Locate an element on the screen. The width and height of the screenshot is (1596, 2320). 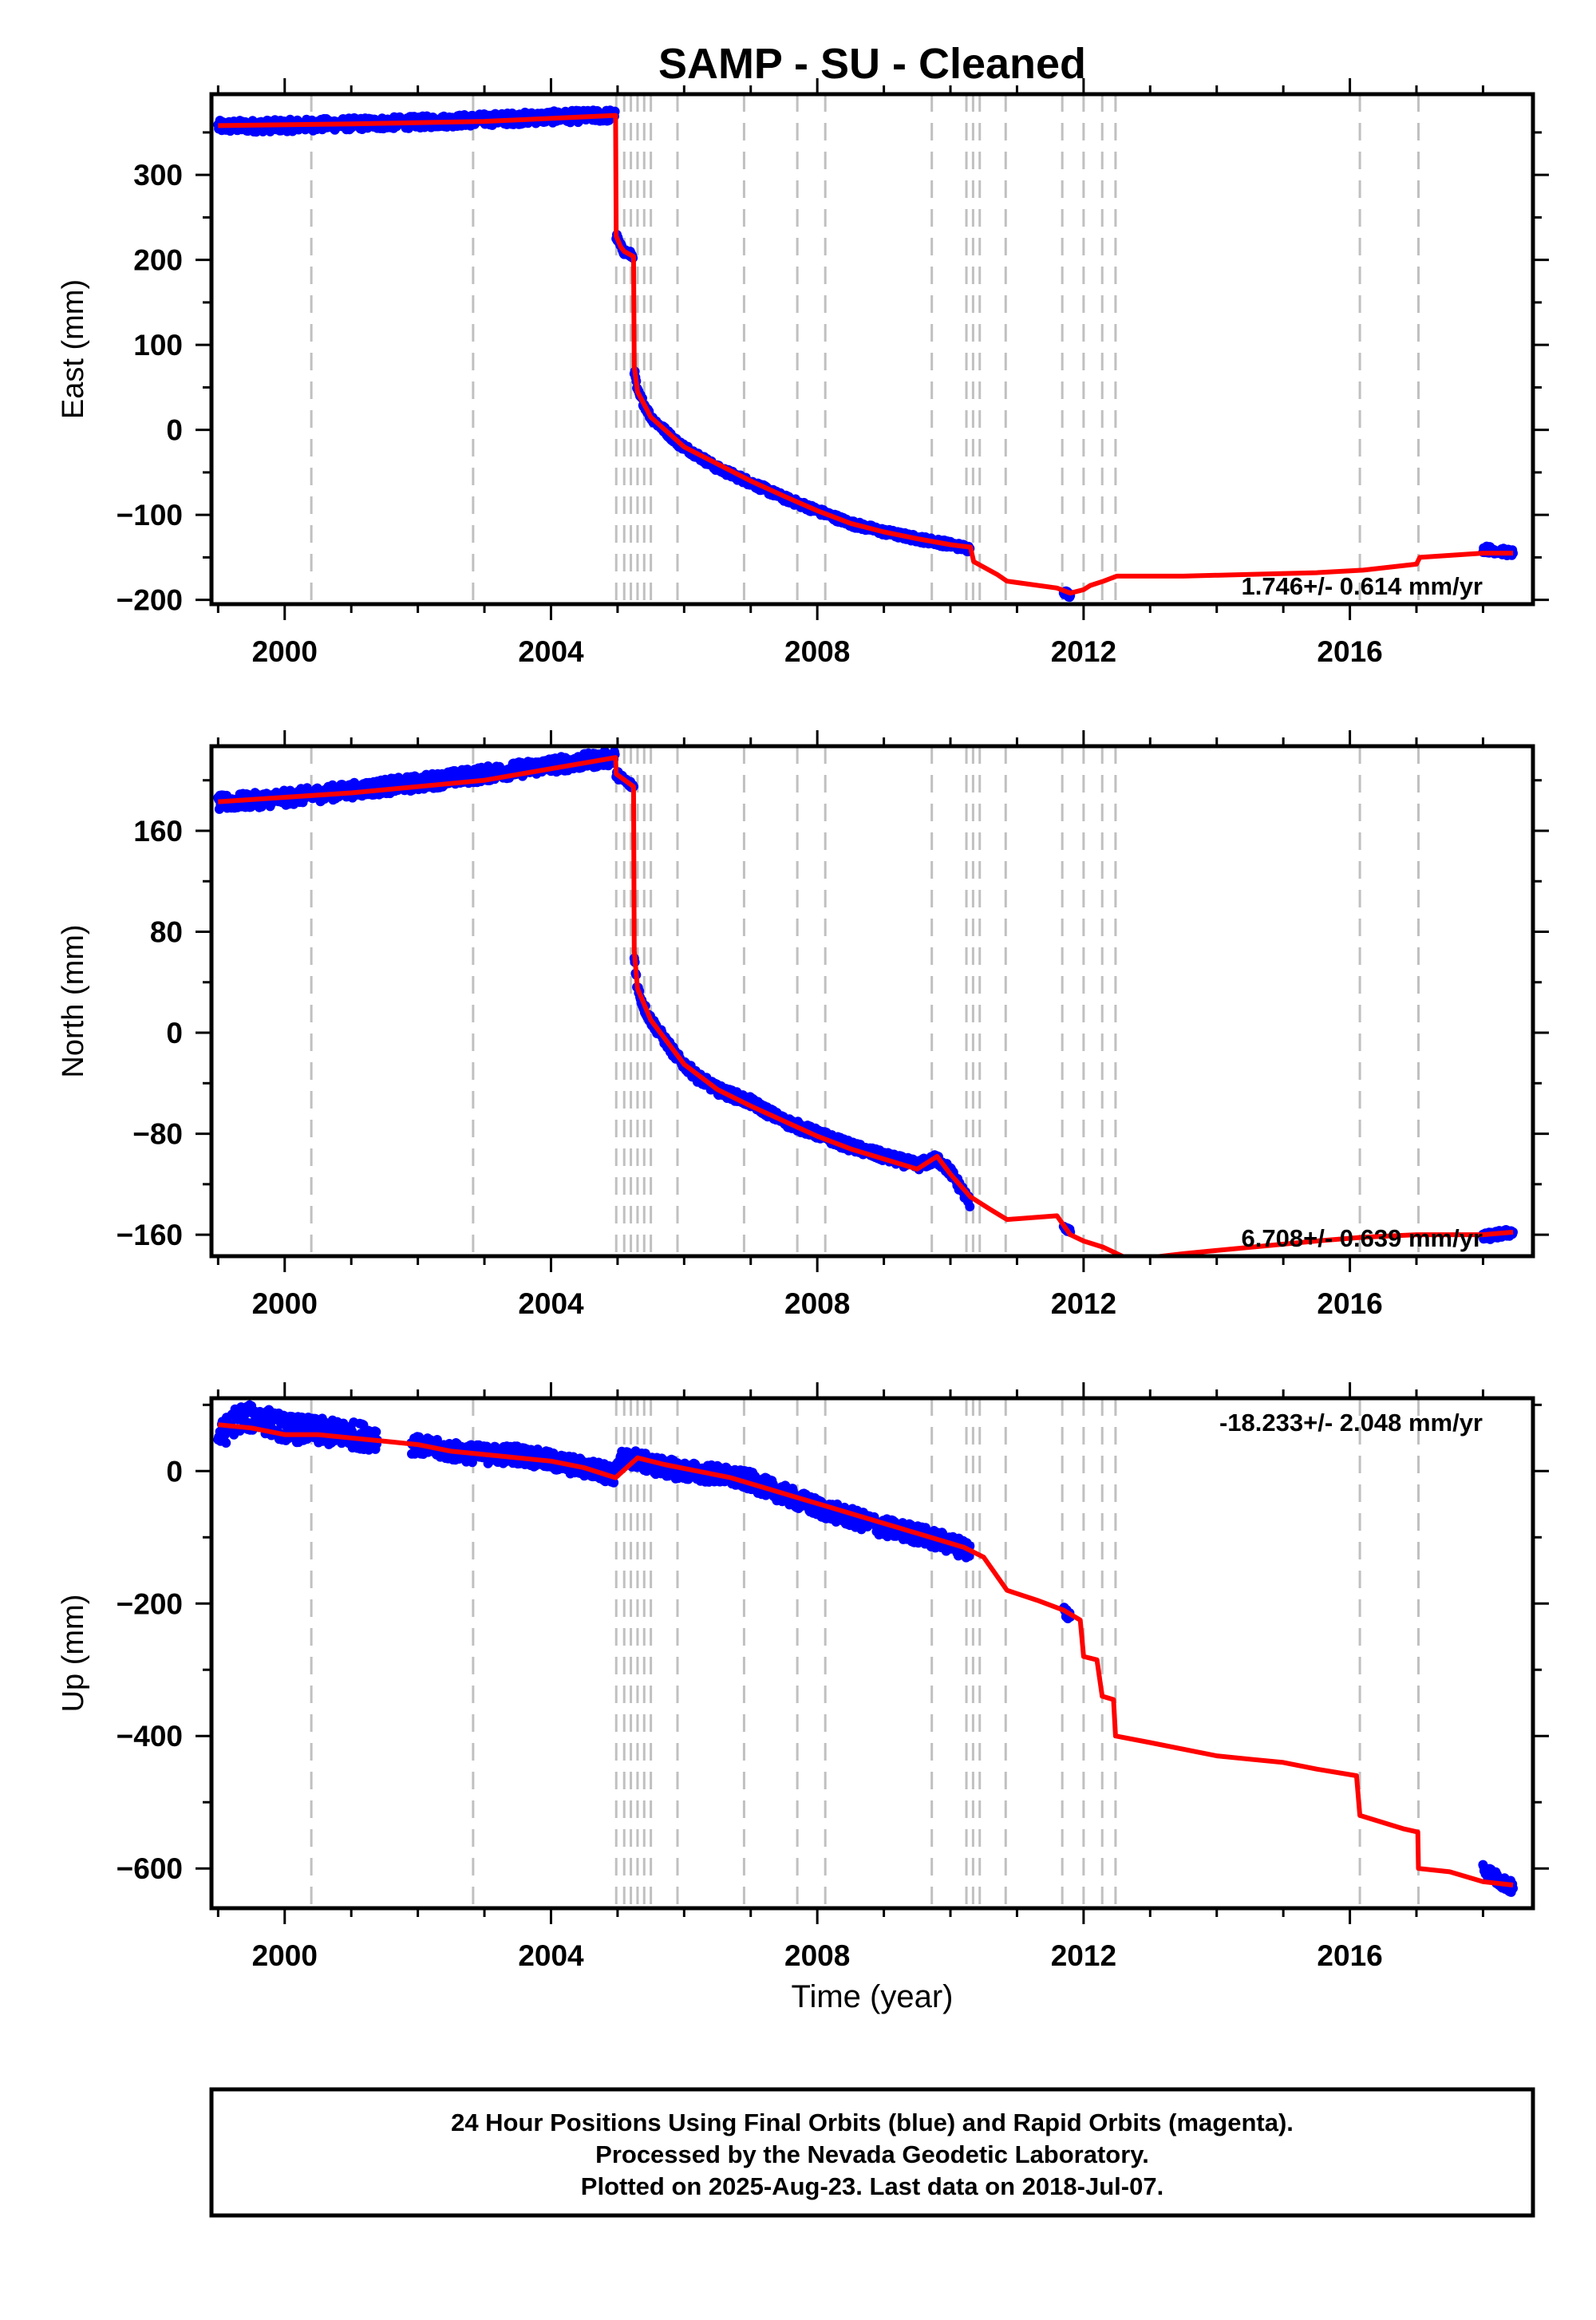
y-tick-label: −400 is located at coordinates (150, 1737).